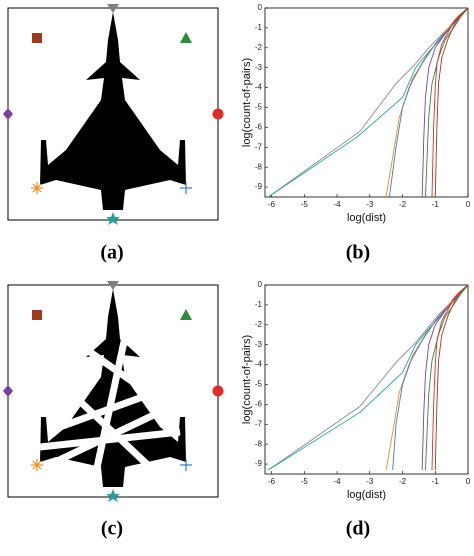 The image size is (474, 556). I want to click on panel-label: (a), so click(111, 253).